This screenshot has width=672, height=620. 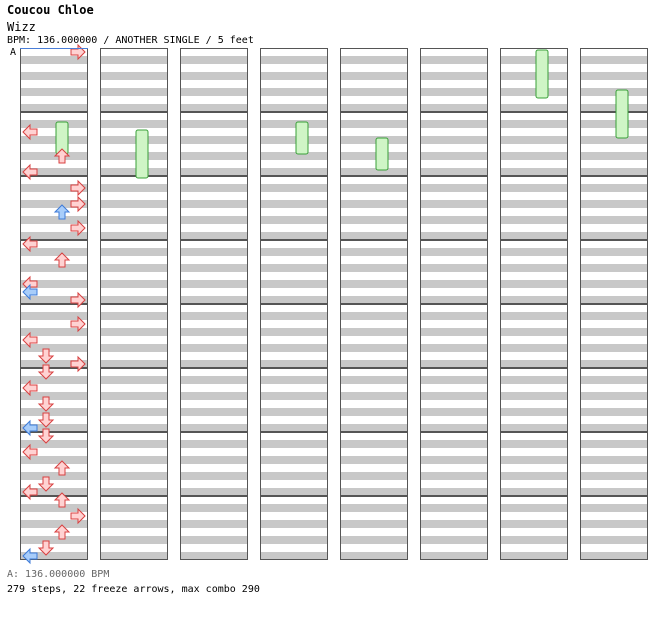 What do you see at coordinates (58, 574) in the screenshot?
I see `bpm-summary: A: 136.000000 BPM` at bounding box center [58, 574].